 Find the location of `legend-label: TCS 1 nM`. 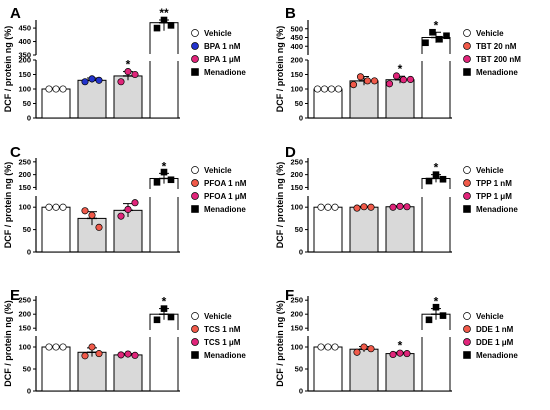

legend-label: TCS 1 nM is located at coordinates (222, 329).